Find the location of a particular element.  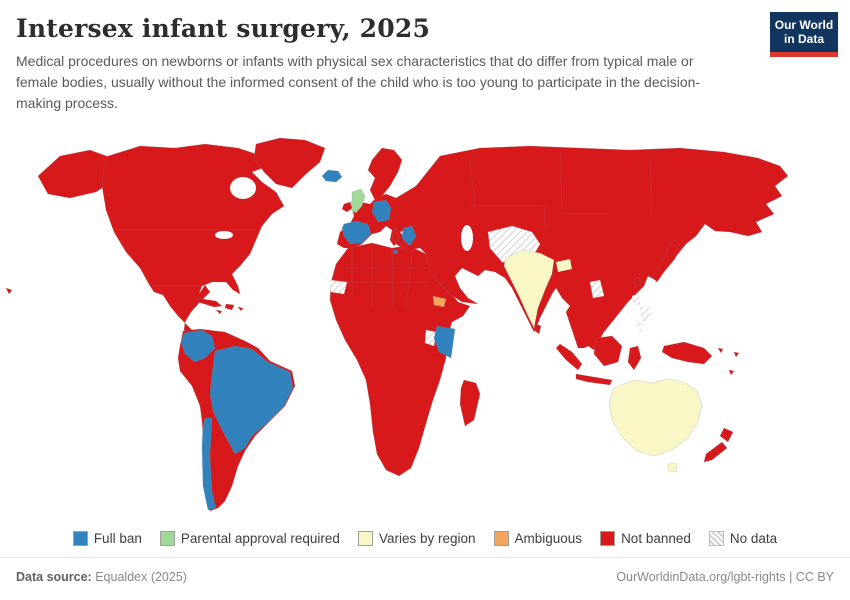

country-colombia is located at coordinates (198, 346).